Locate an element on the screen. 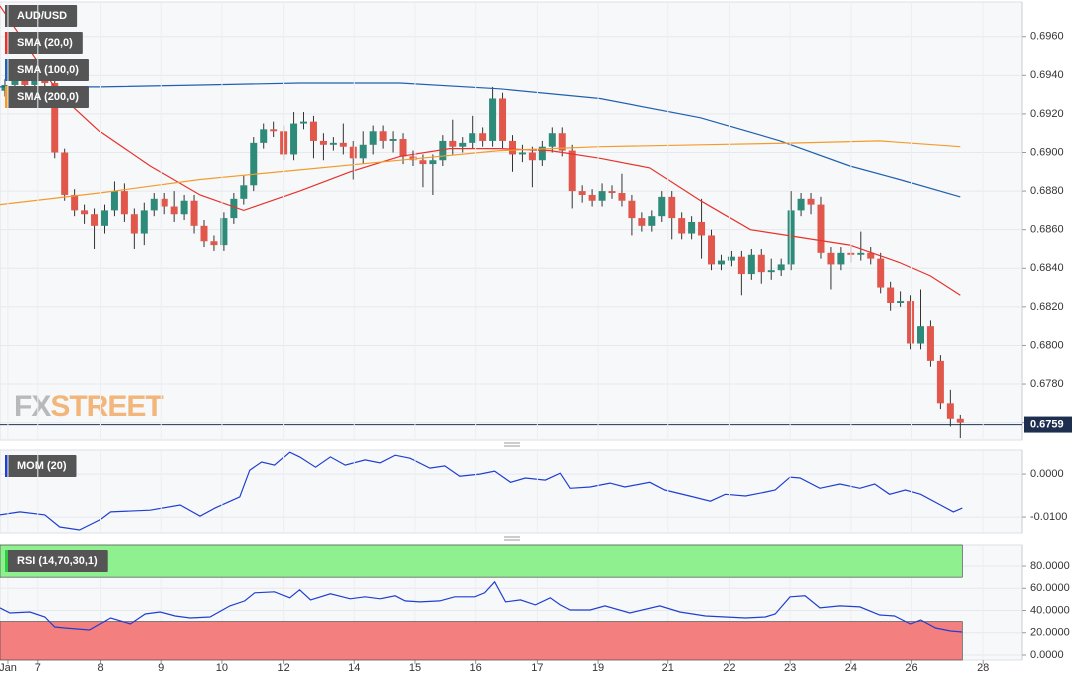 The height and width of the screenshot is (682, 1087). y-tick-label: -0.0100 is located at coordinates (1048, 517).